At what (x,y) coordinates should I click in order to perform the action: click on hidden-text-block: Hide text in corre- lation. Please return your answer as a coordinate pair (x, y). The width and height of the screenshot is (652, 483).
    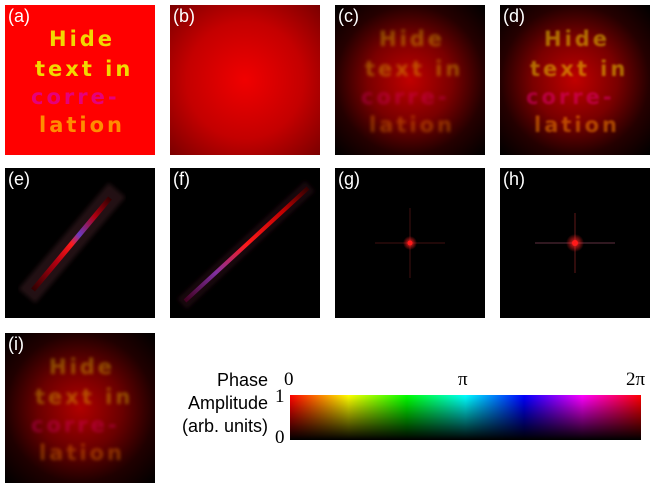
    Looking at the image, I should click on (80, 80).